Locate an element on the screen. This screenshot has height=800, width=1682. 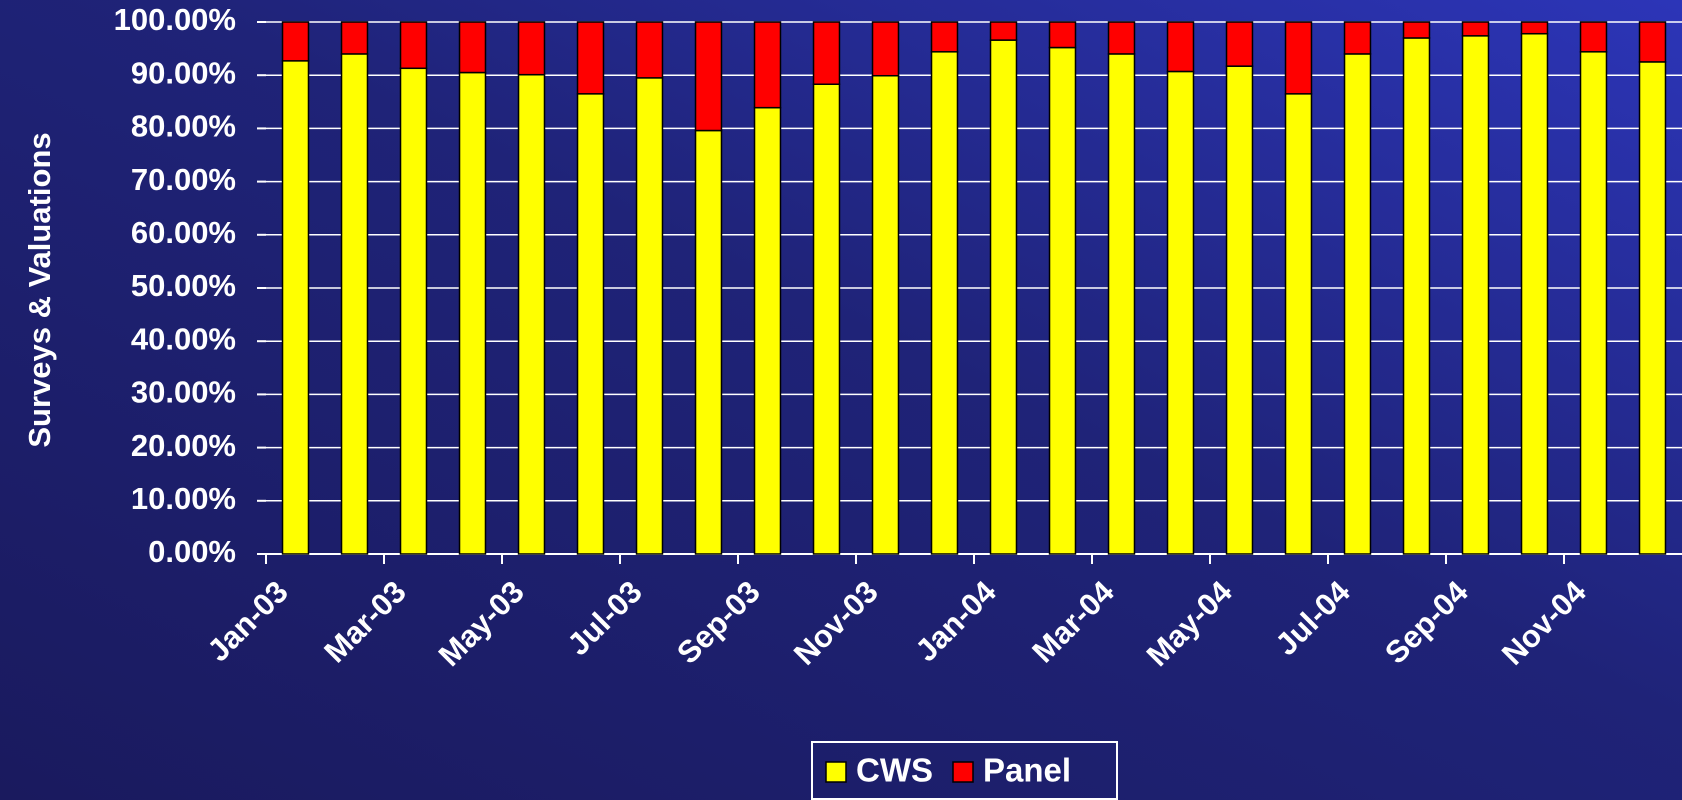
legend-box is located at coordinates (964, 770).